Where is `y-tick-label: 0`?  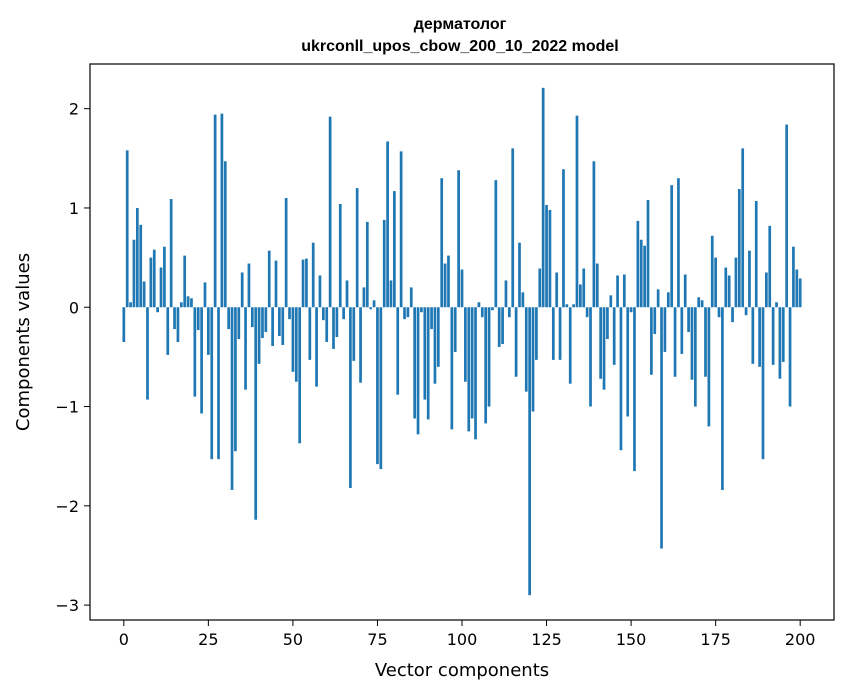
y-tick-label: 0 is located at coordinates (74, 307).